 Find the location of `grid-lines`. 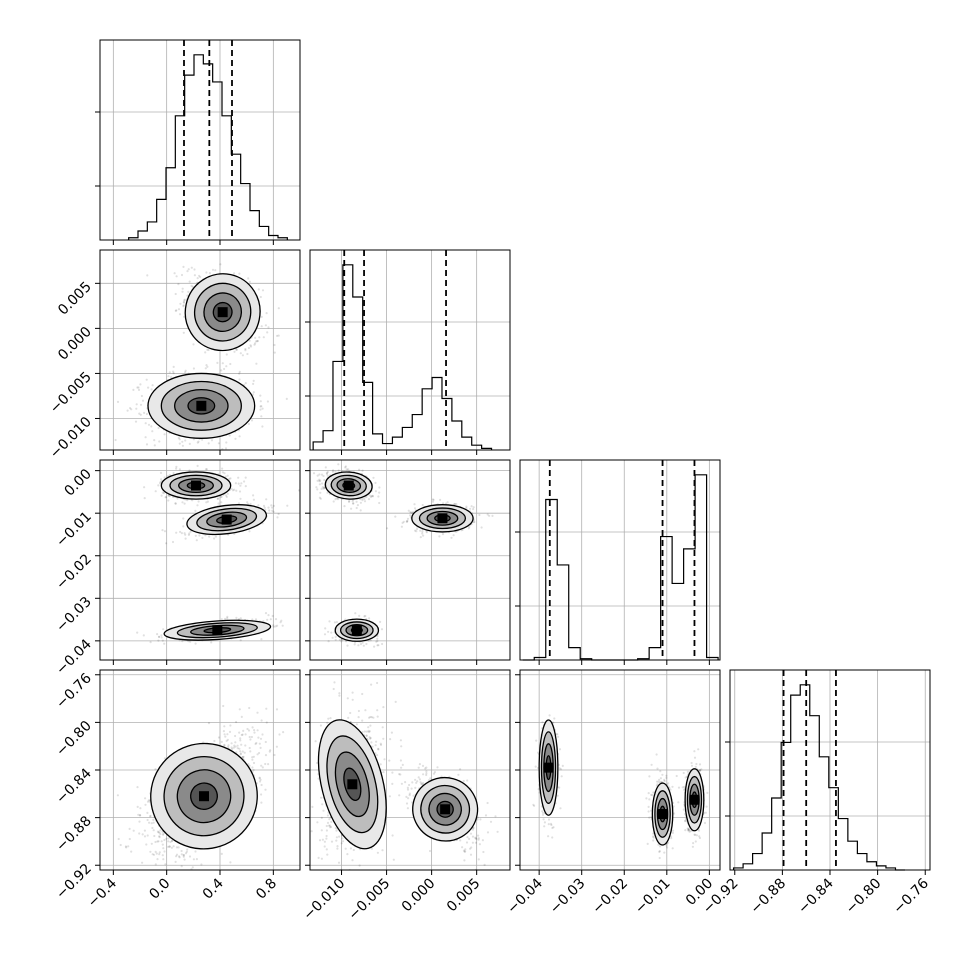

grid-lines is located at coordinates (200, 140).